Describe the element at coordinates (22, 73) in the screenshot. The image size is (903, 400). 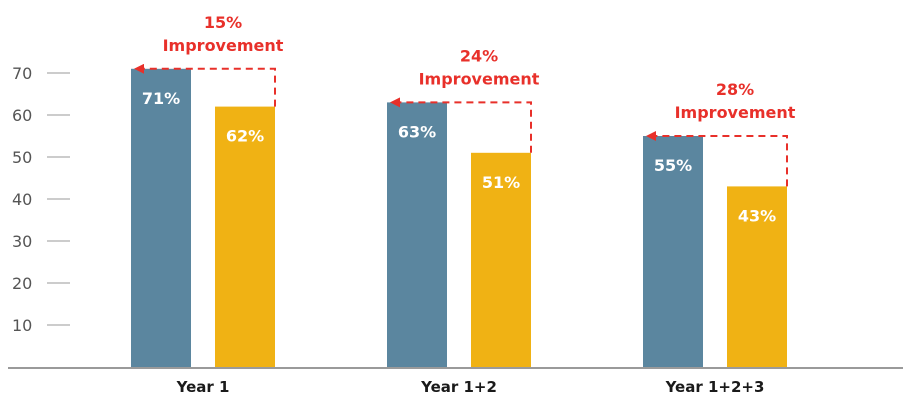
I see `y-tick-label: 70` at that location.